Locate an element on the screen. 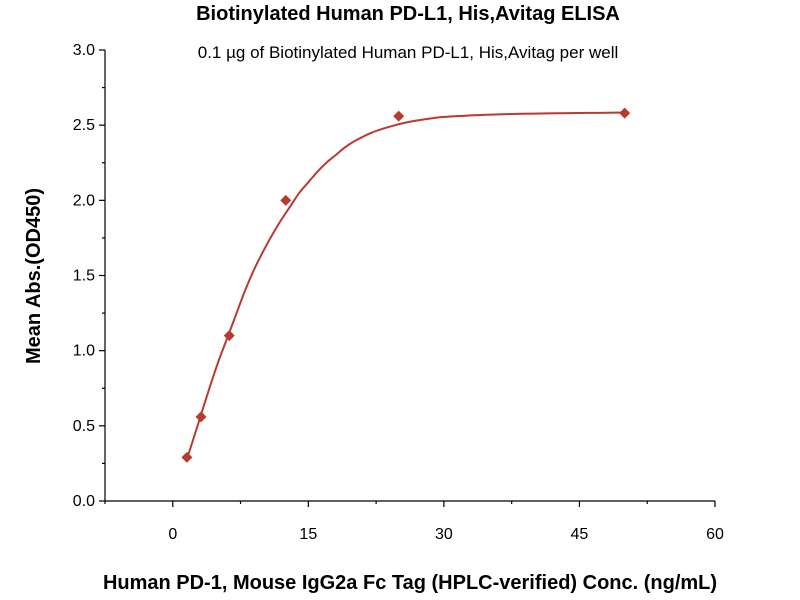 Image resolution: width=800 pixels, height=600 pixels. y-tick-label: 2.5 is located at coordinates (84, 125).